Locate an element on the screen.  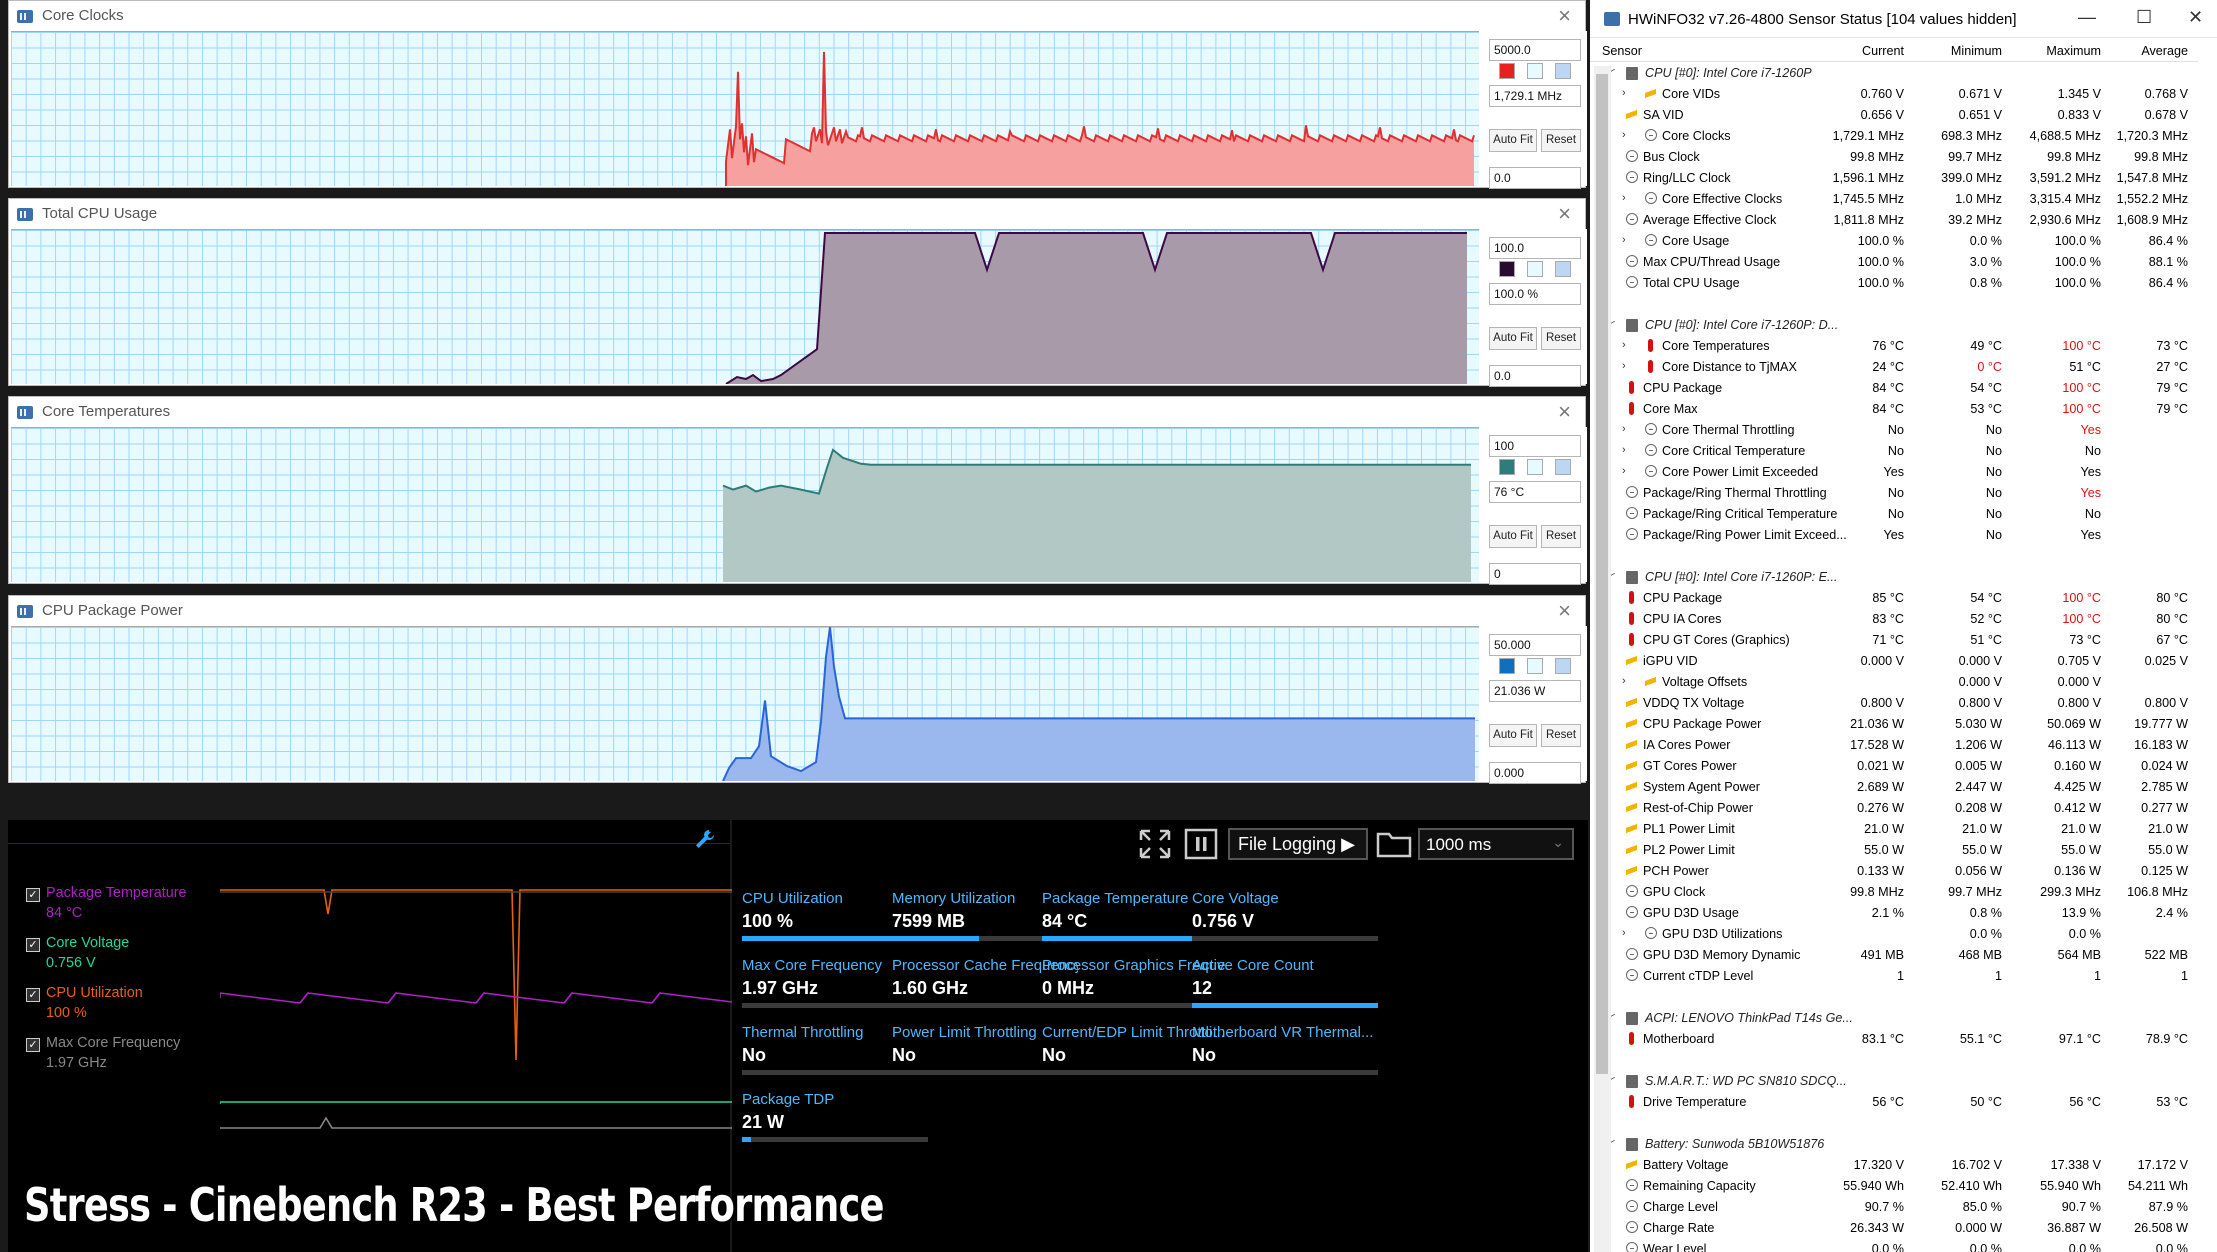
column-current: Current is located at coordinates (1883, 51).